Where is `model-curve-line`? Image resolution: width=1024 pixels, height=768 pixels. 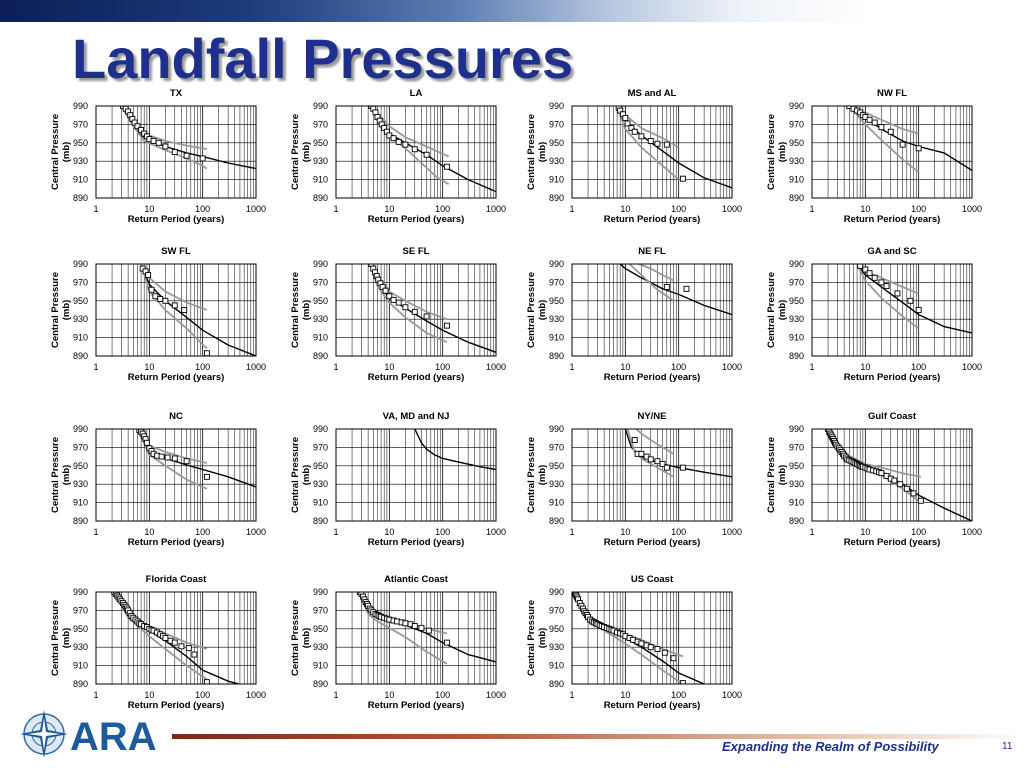
model-curve-line is located at coordinates (675, 290).